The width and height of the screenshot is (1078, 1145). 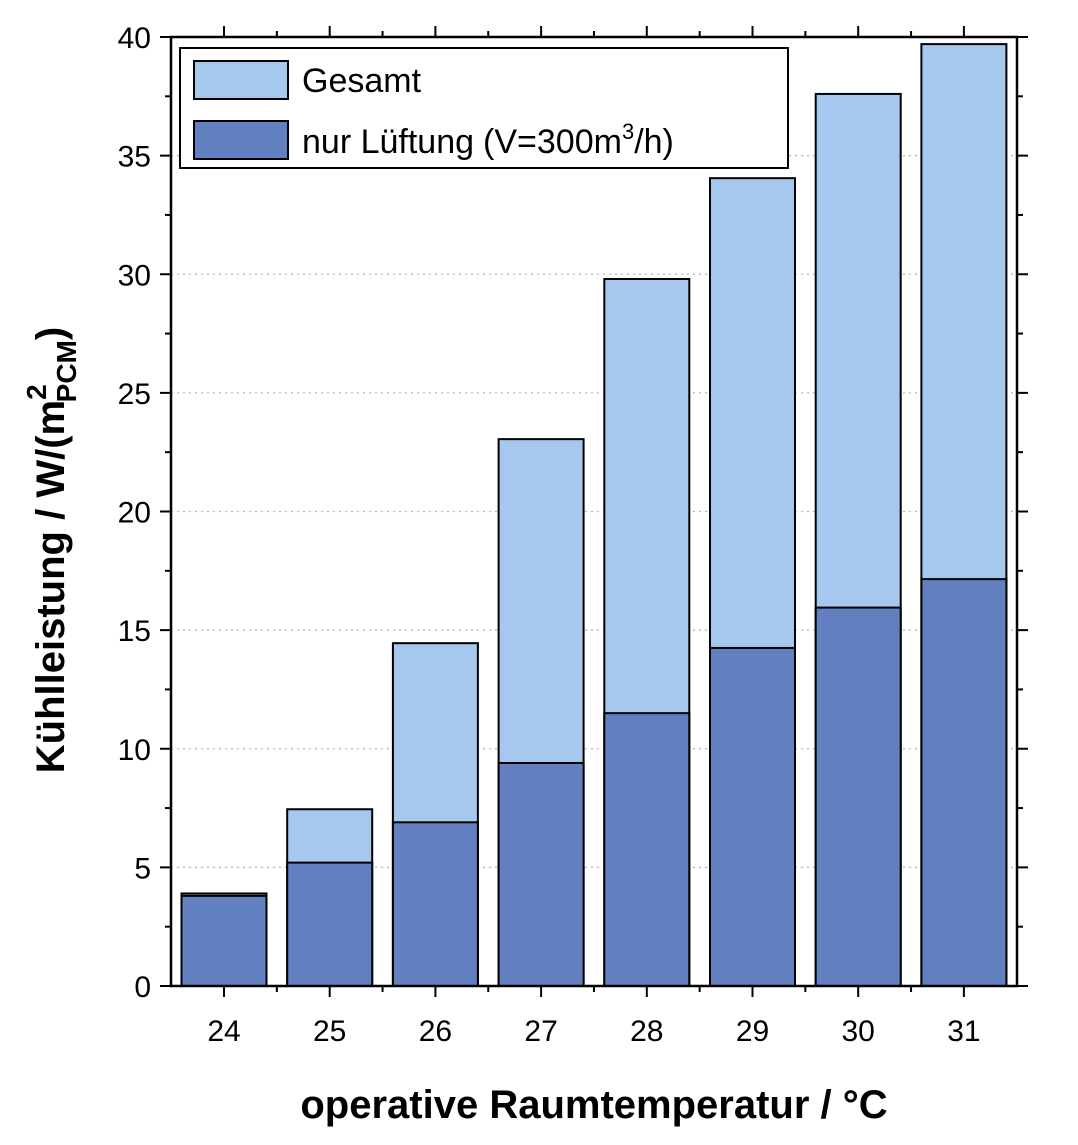 What do you see at coordinates (593, 1105) in the screenshot?
I see `x-axis-title: operative Raumtemperatur / °C` at bounding box center [593, 1105].